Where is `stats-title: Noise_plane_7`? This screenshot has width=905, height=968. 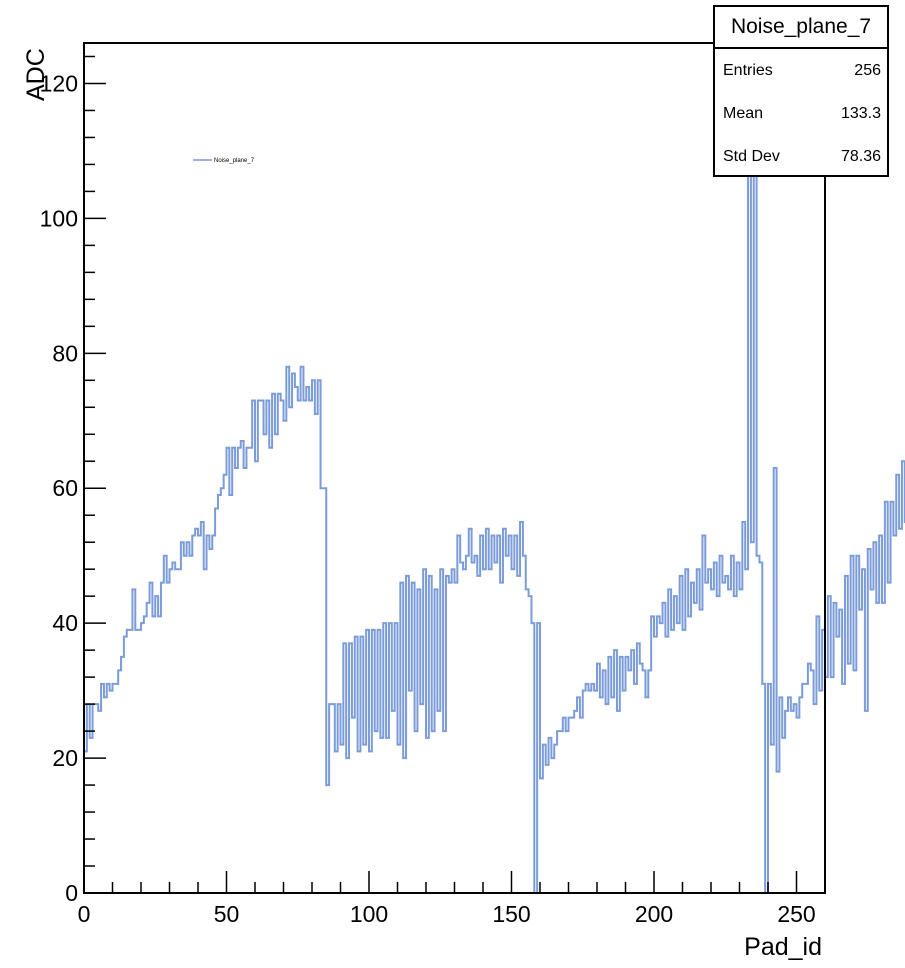
stats-title: Noise_plane_7 is located at coordinates (801, 28).